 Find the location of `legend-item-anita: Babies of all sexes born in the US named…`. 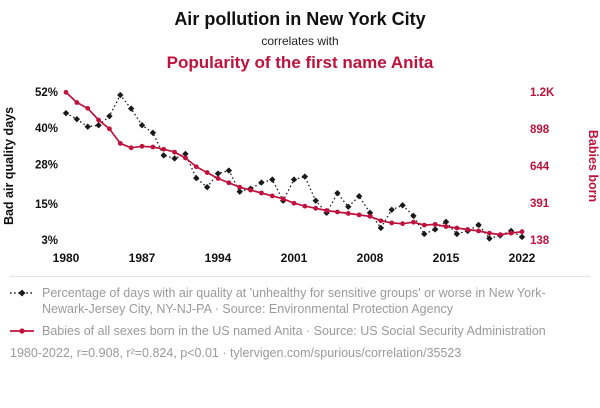

legend-item-anita: Babies of all sexes born in the US named… is located at coordinates (300, 331).